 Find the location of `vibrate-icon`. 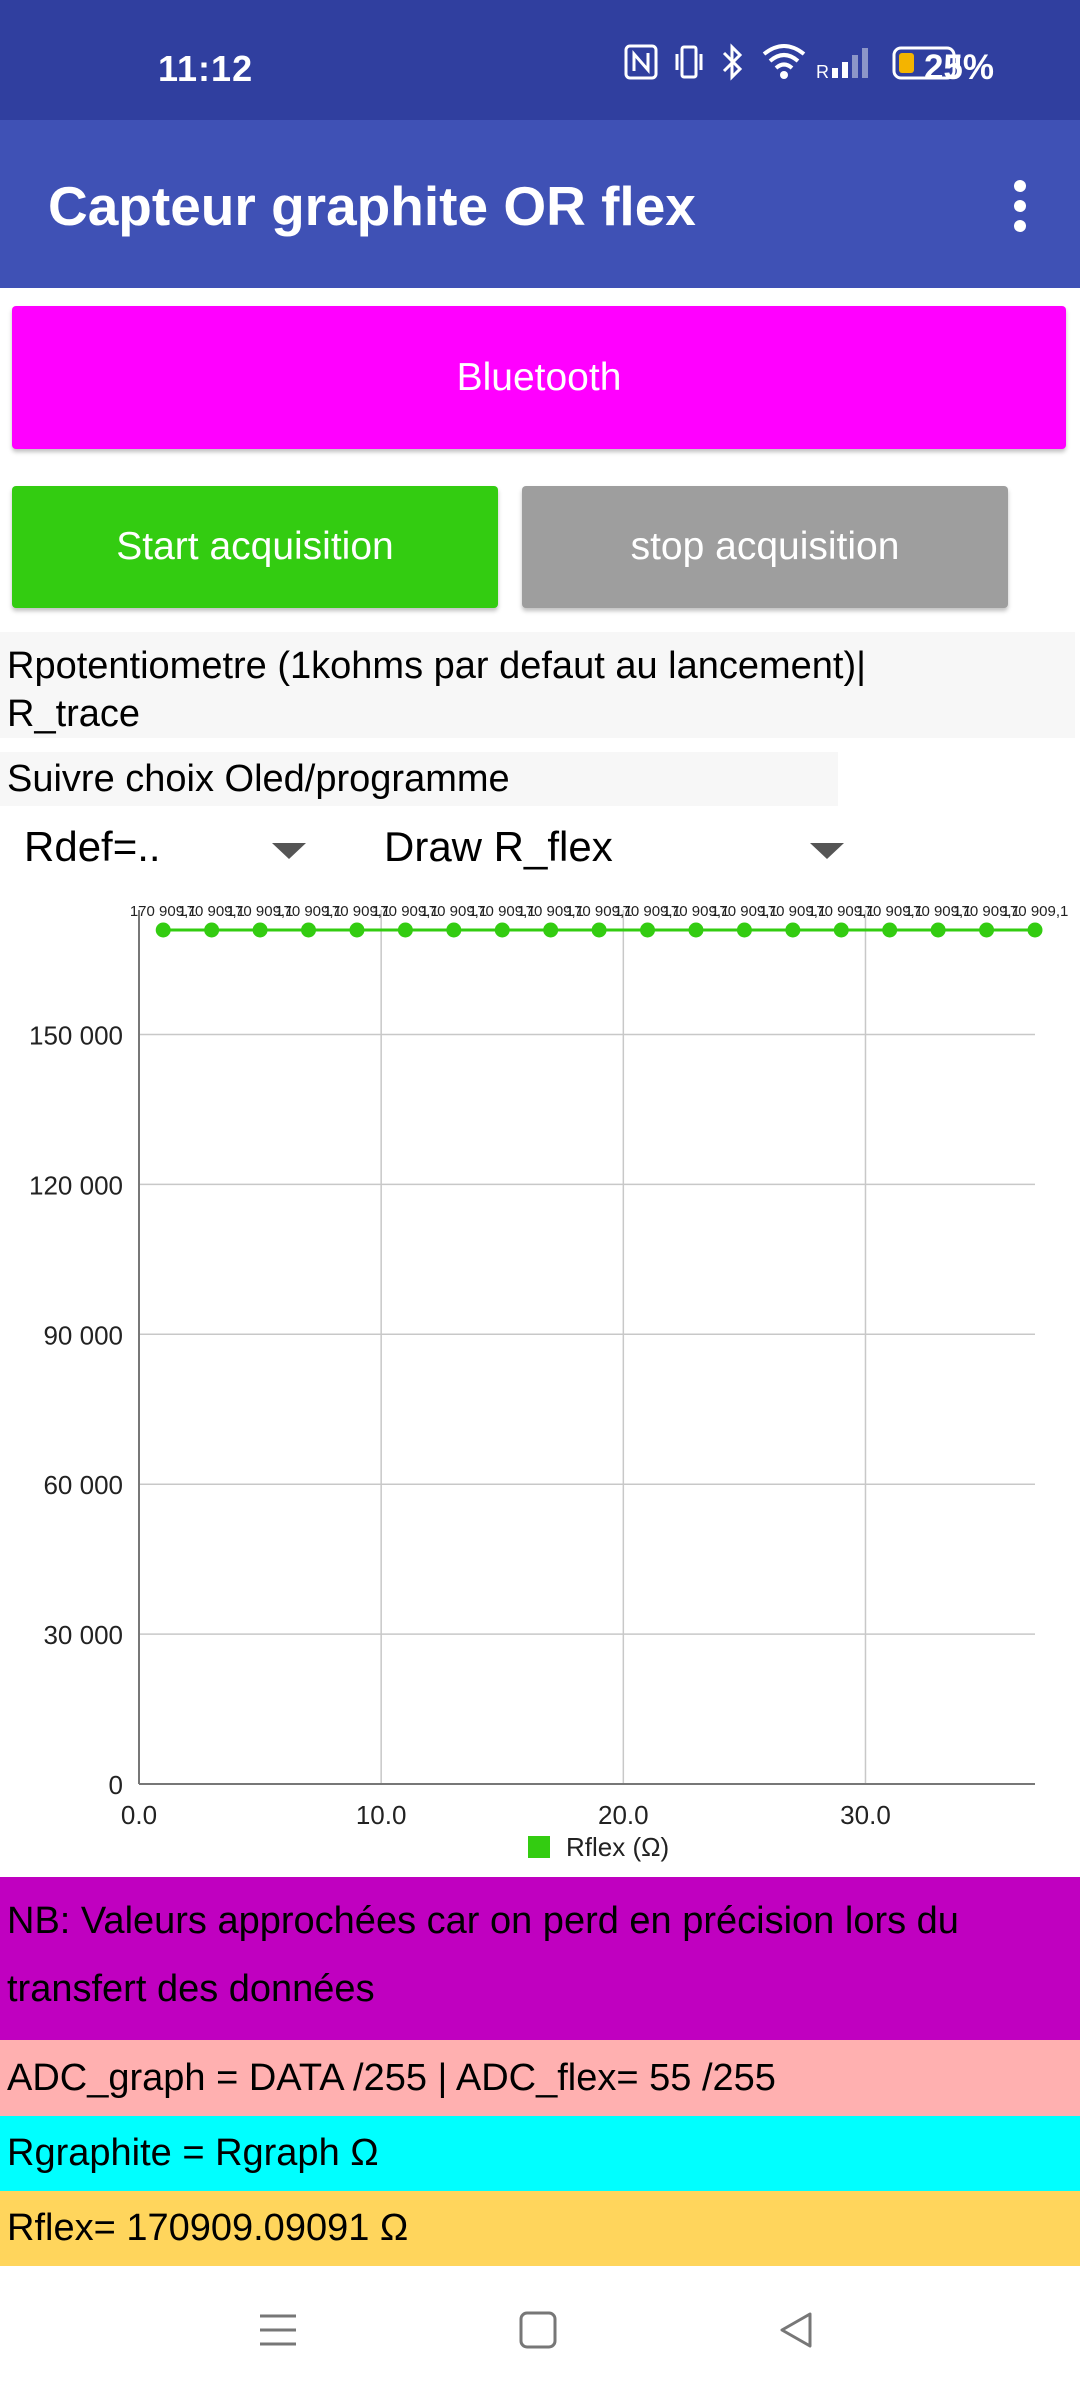

vibrate-icon is located at coordinates (689, 62).